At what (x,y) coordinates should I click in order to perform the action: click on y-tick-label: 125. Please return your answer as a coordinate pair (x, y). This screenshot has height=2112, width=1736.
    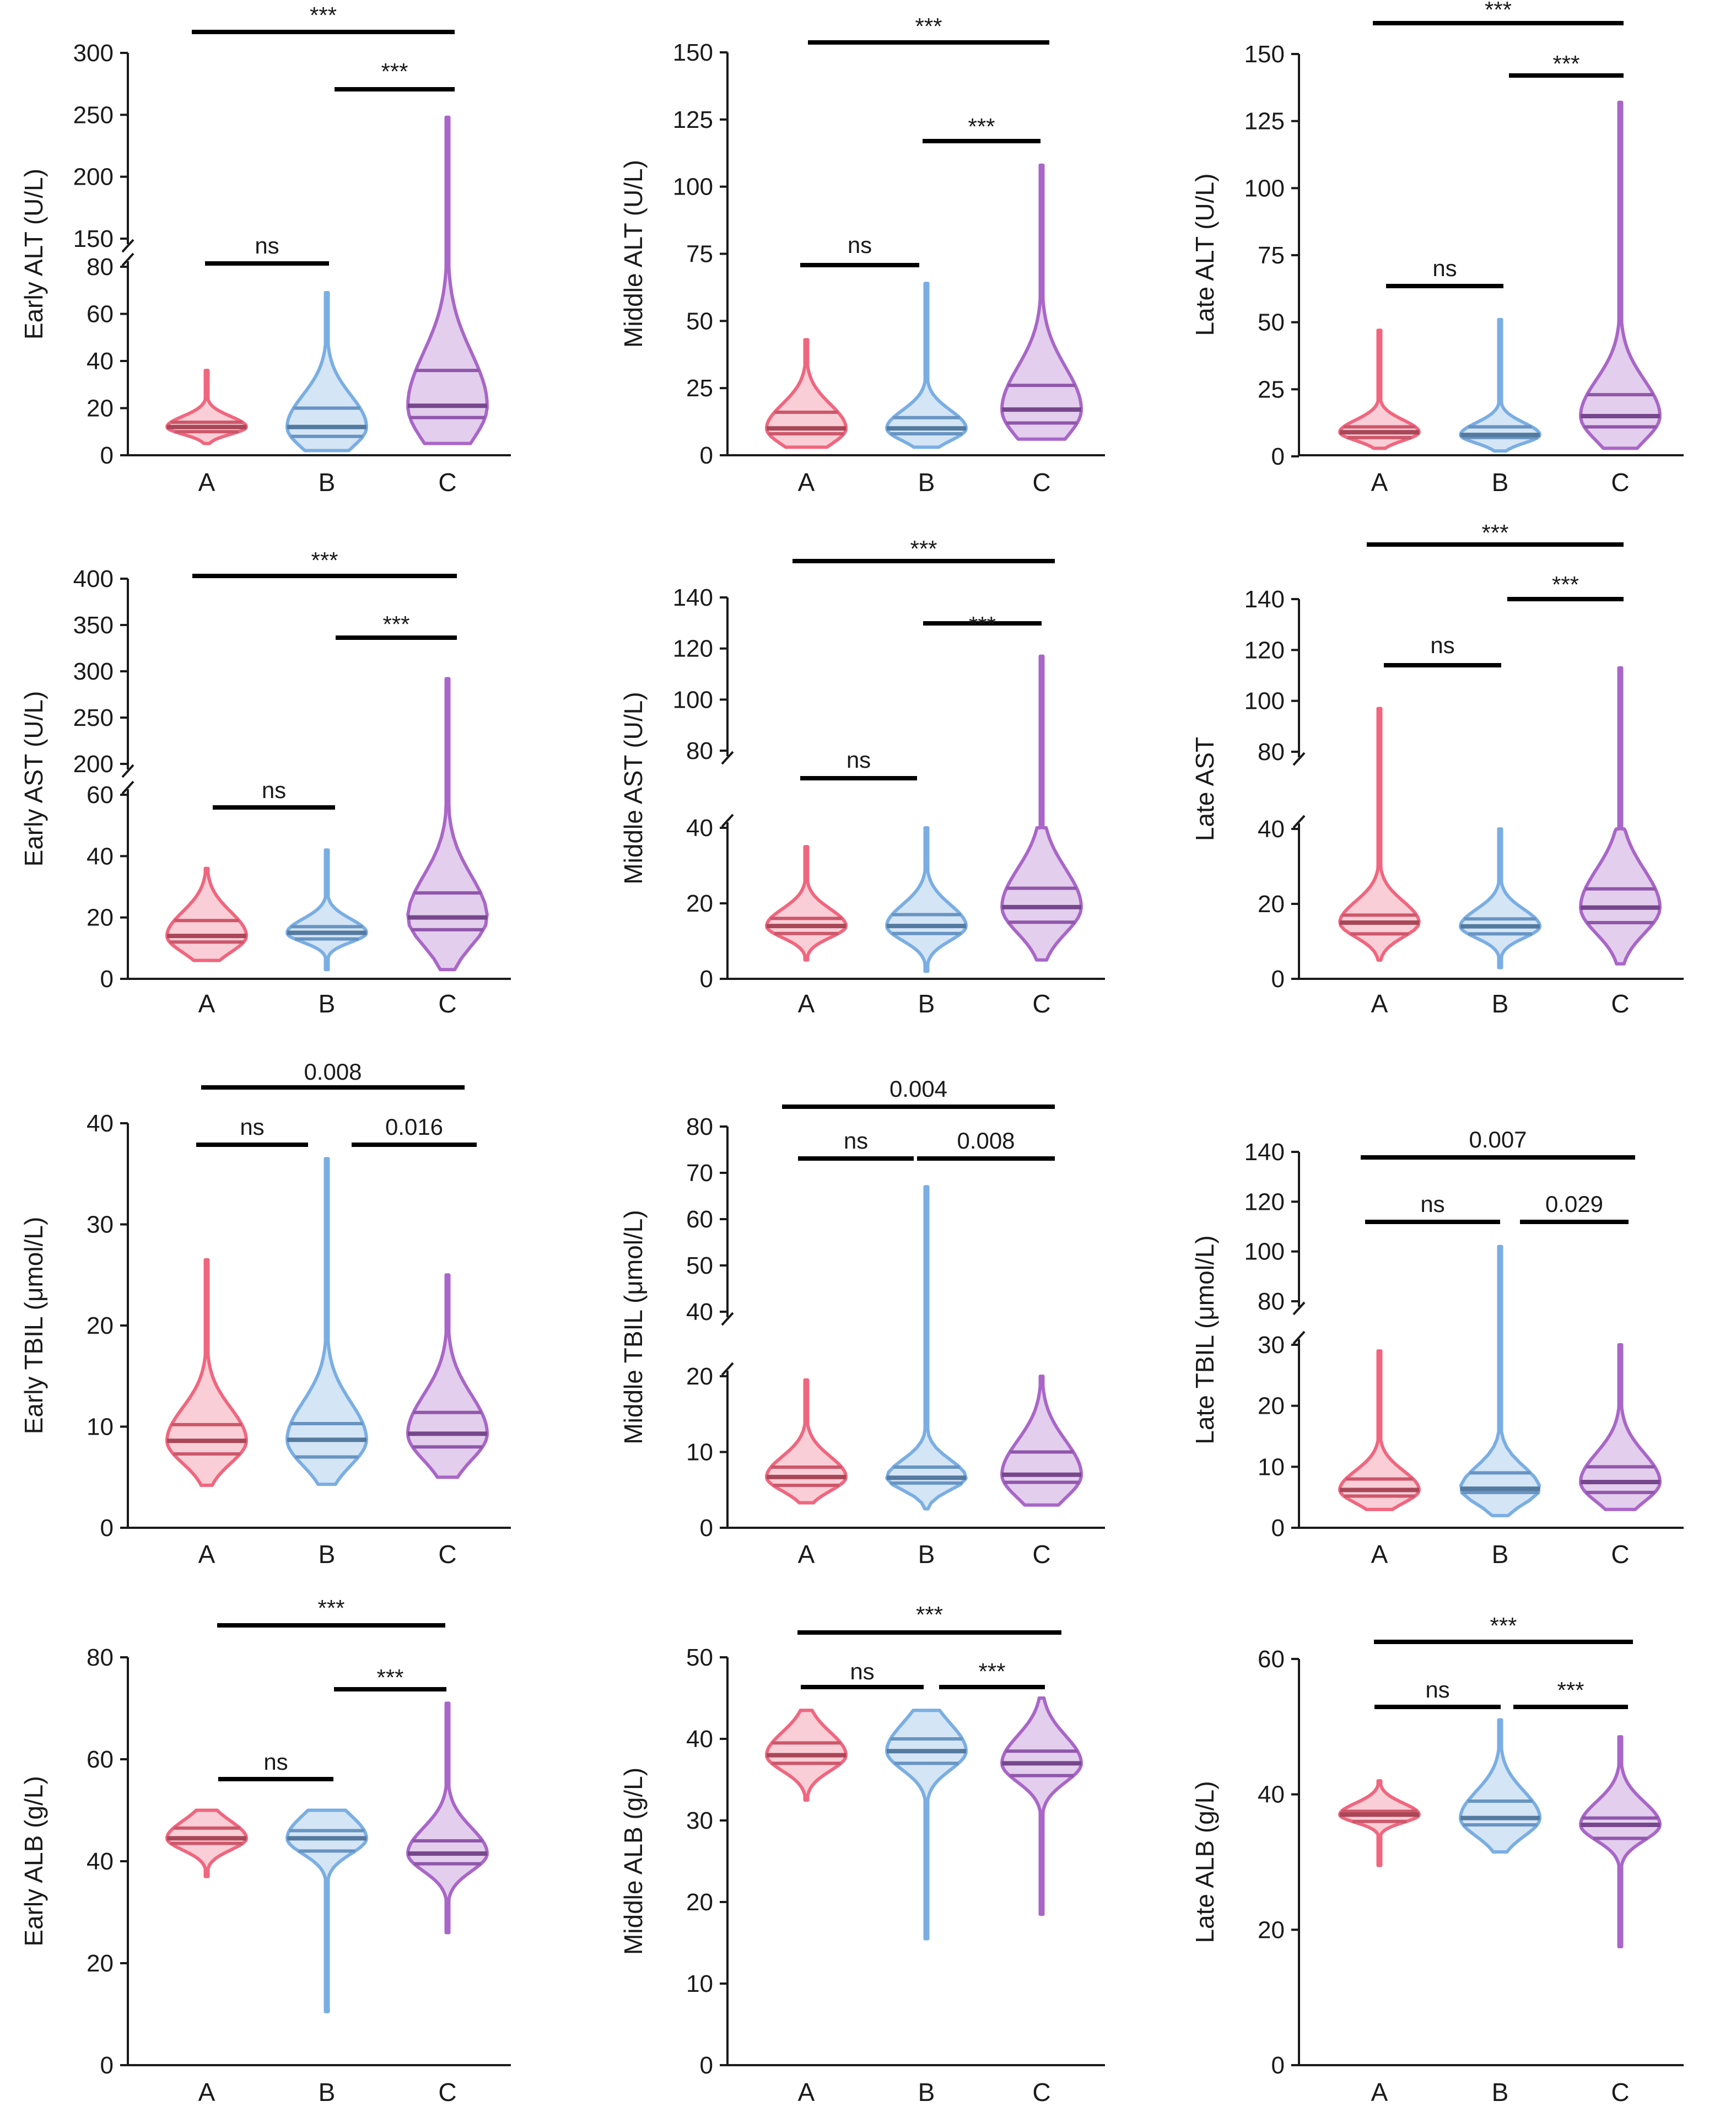
    Looking at the image, I should click on (1264, 122).